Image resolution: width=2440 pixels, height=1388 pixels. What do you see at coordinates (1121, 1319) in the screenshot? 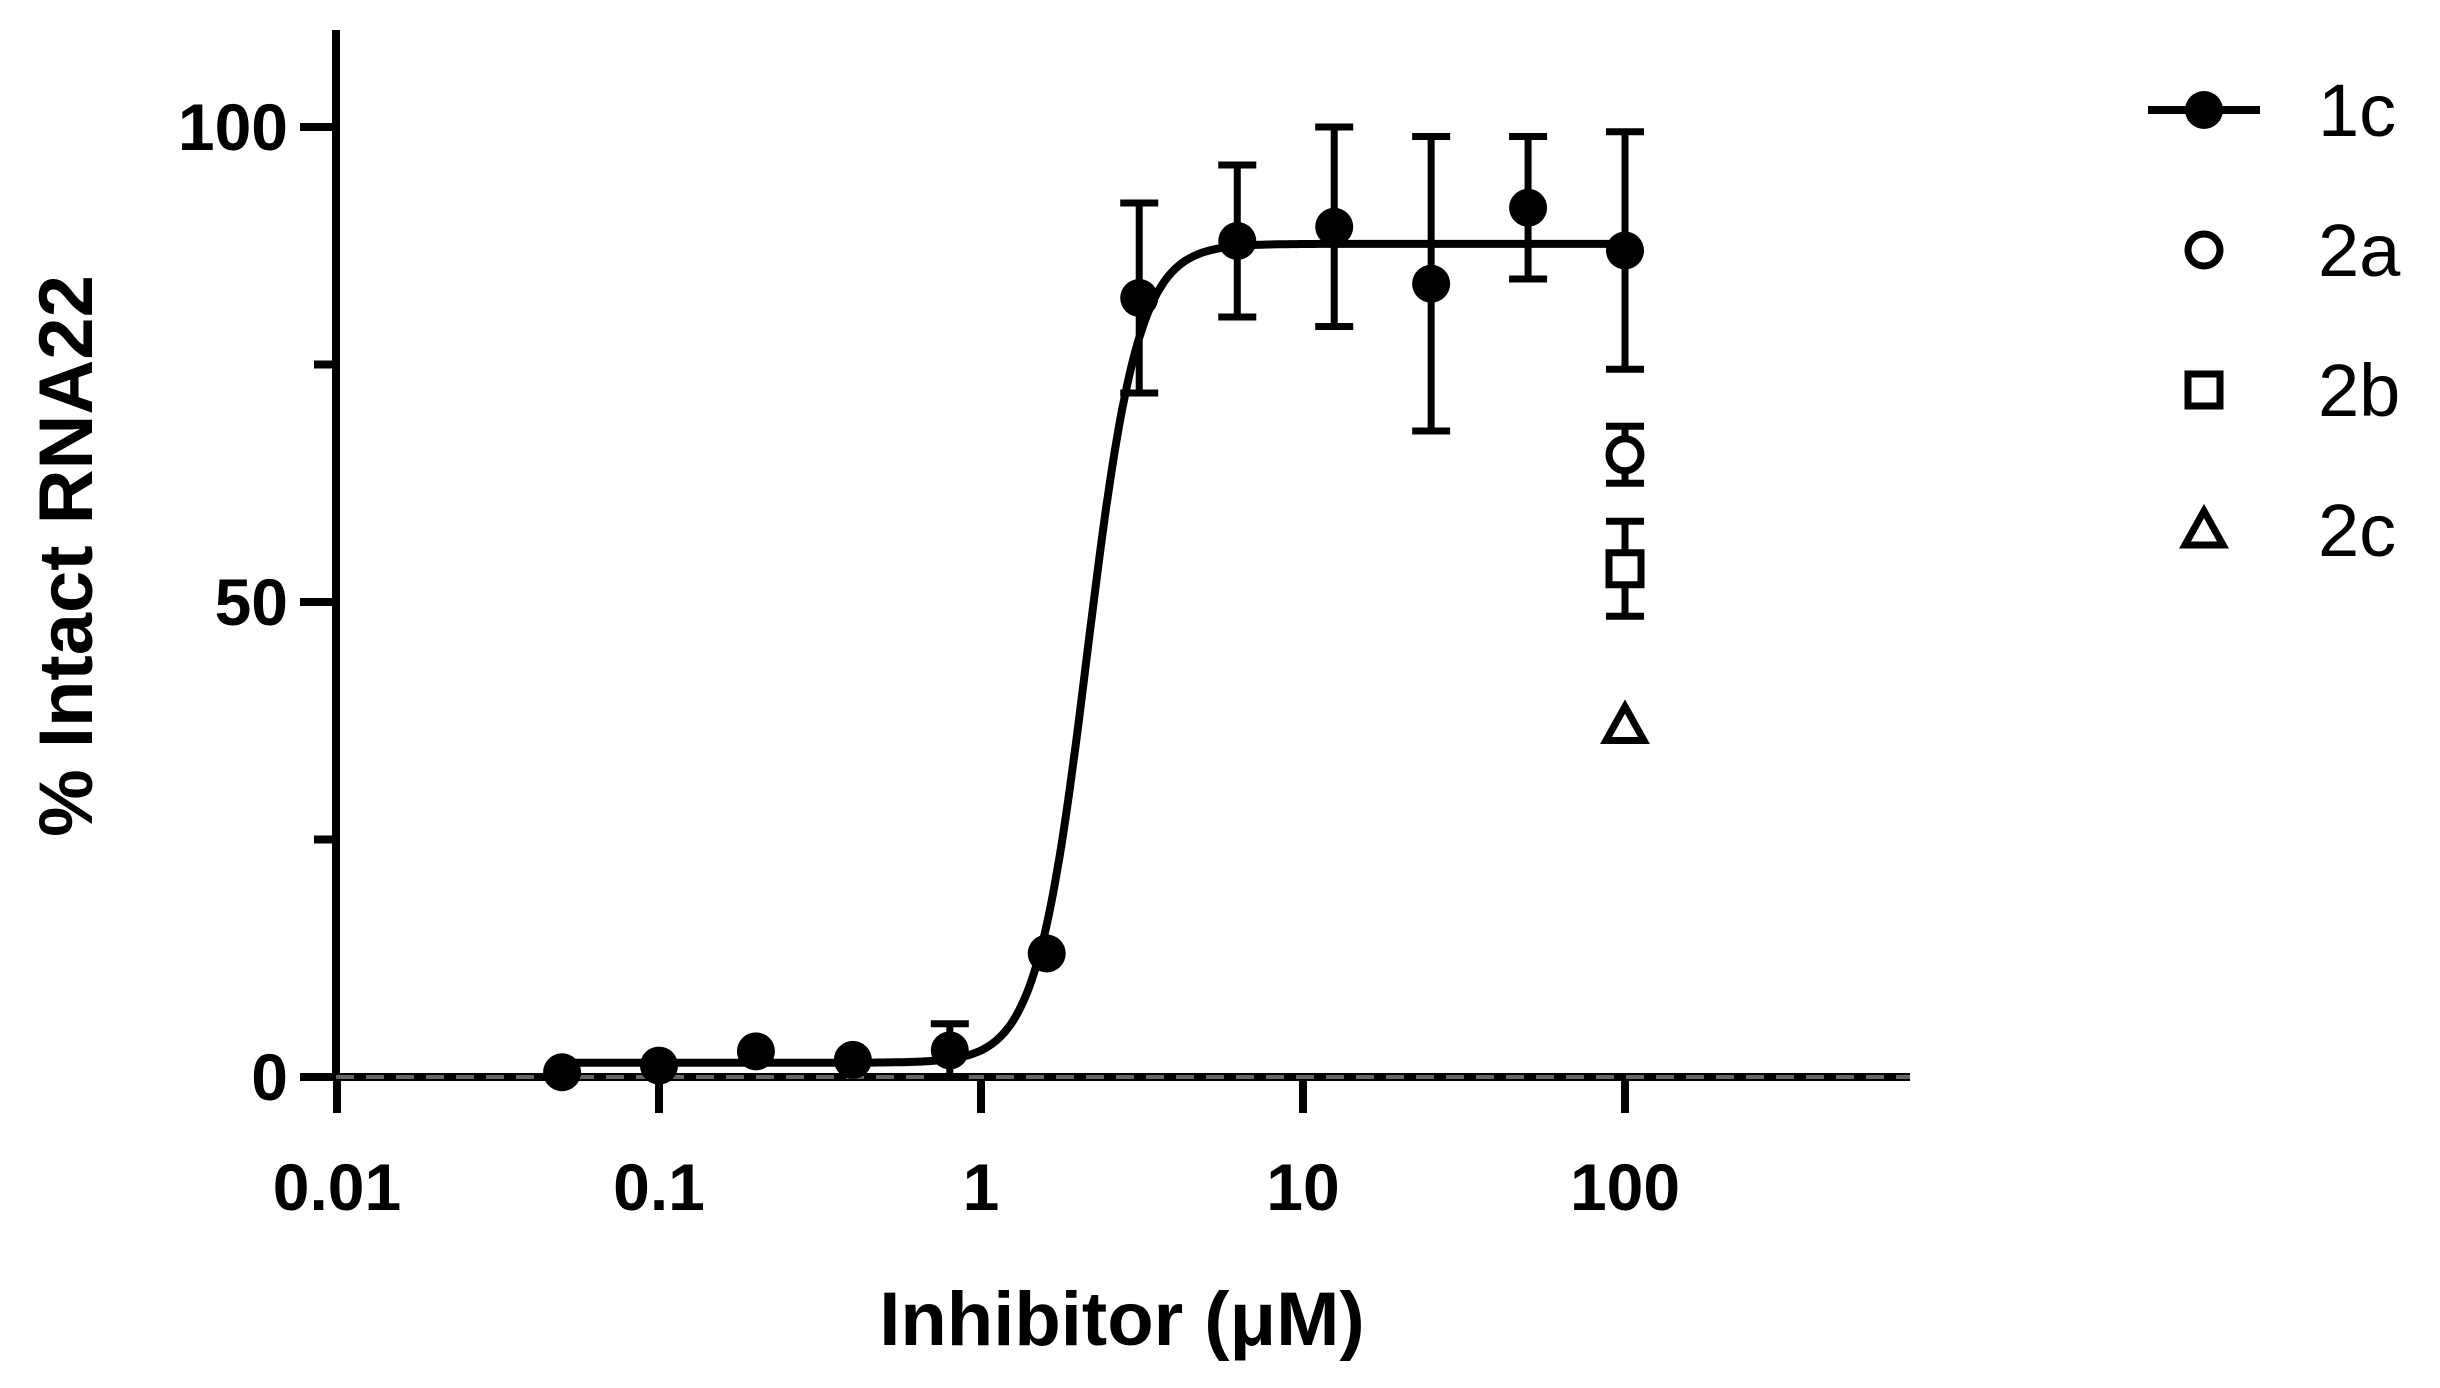
I see `x-axis-title: Inhibitor (μM)` at bounding box center [1121, 1319].